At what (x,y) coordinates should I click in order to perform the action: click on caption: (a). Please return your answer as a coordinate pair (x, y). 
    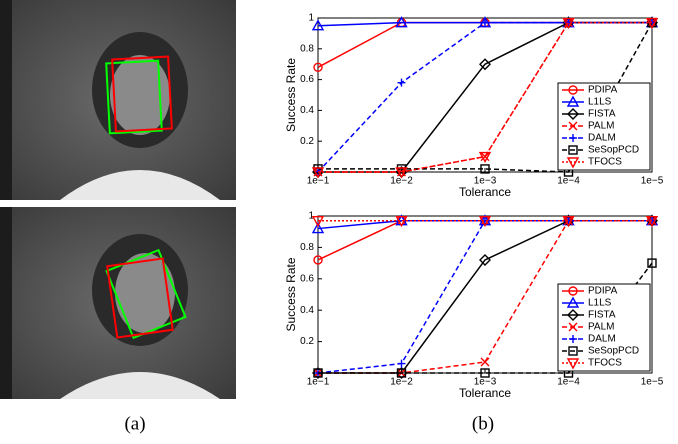
    Looking at the image, I should click on (134, 423).